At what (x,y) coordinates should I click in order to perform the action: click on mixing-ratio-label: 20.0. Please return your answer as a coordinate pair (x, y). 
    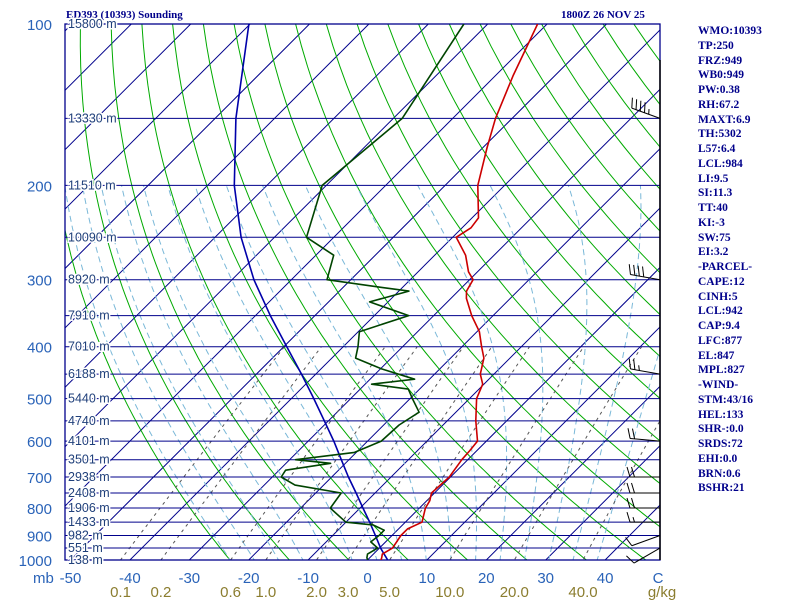
    Looking at the image, I should click on (514, 592).